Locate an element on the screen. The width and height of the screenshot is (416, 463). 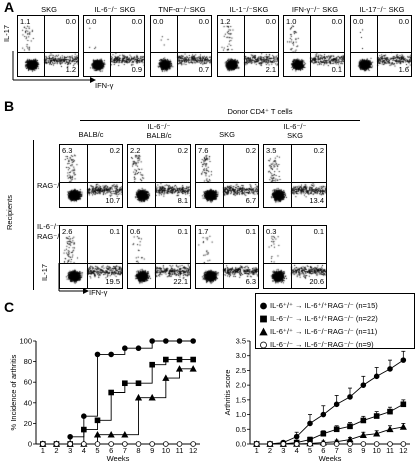
quadrant-ur-value: 0.0 is located at coordinates (270, 21).